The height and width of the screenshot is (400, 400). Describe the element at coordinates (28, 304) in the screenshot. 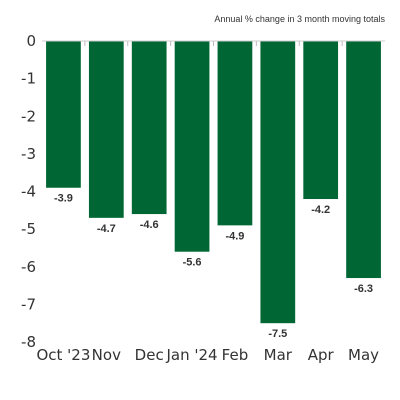

I see `y-tick-label: -7` at that location.